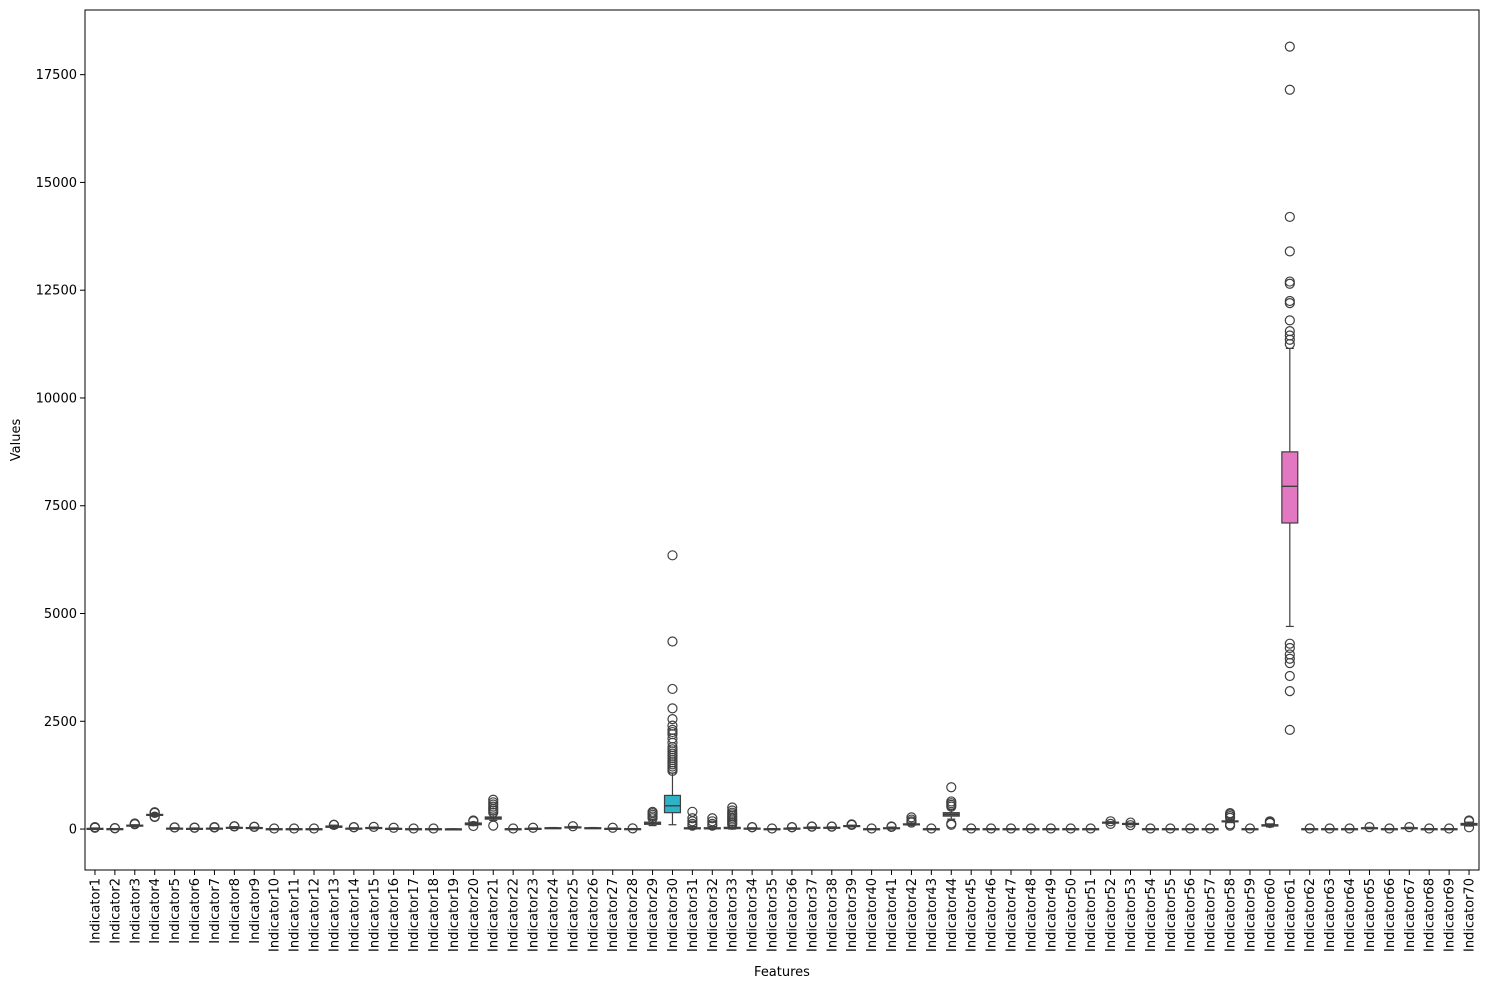 The width and height of the screenshot is (1489, 989). I want to click on x-tick-label: Indicator56, so click(1191, 915).